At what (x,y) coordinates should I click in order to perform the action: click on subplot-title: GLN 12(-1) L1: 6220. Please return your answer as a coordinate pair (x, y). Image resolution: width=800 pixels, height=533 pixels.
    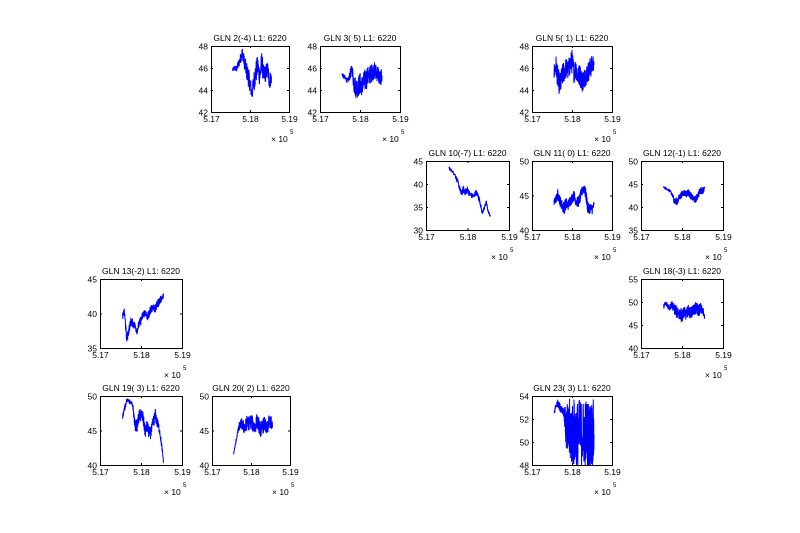
    Looking at the image, I should click on (682, 153).